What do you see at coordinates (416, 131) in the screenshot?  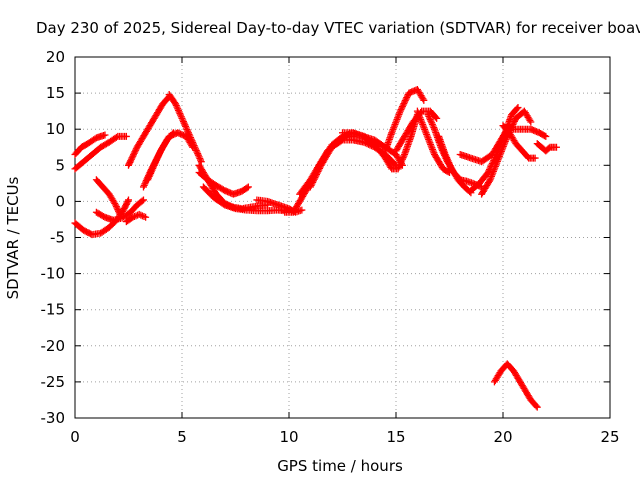 I see `series-track-u` at bounding box center [416, 131].